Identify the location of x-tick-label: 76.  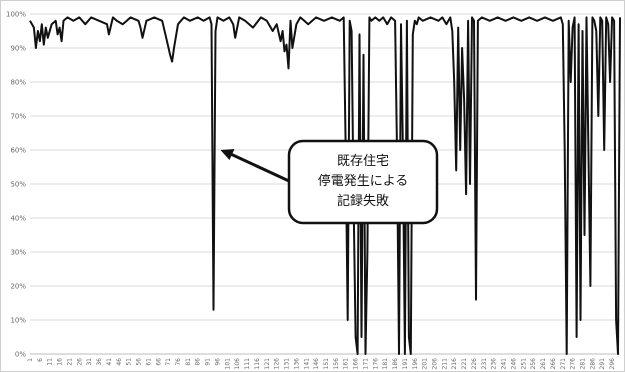
(178, 362).